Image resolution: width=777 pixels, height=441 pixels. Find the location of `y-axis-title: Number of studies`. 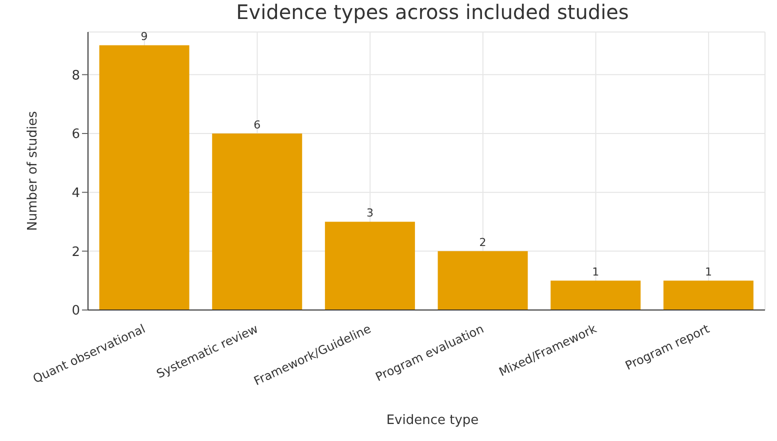

y-axis-title: Number of studies is located at coordinates (33, 170).